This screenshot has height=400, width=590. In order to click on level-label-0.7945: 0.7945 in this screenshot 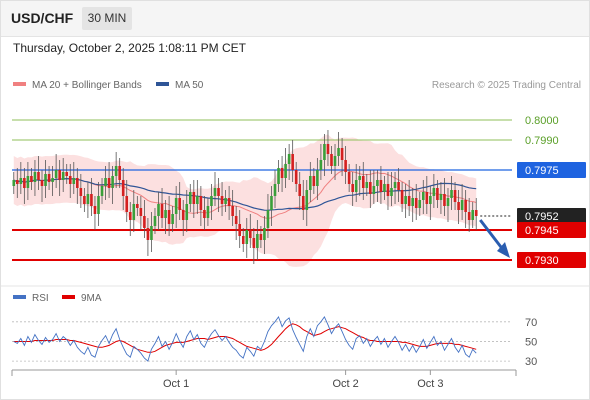, I will do `click(542, 231)`.